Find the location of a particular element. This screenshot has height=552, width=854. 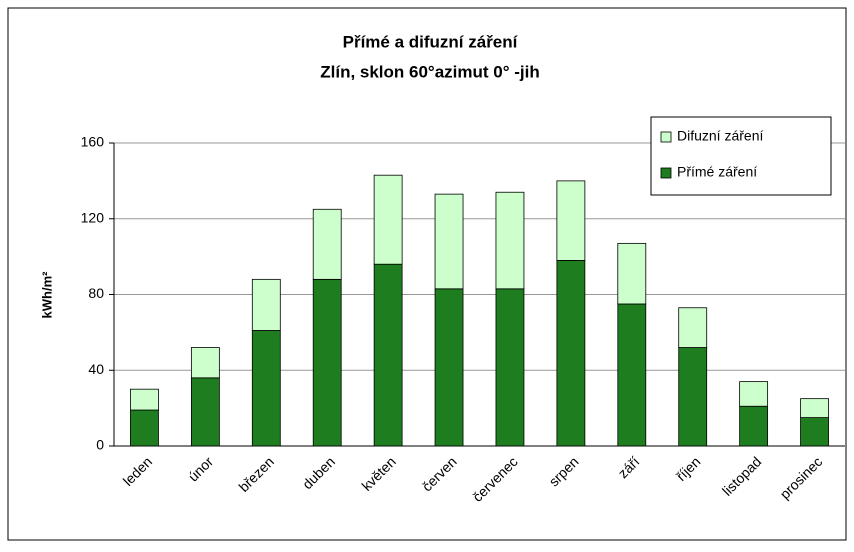

y-tick-label: 160 is located at coordinates (93, 142).